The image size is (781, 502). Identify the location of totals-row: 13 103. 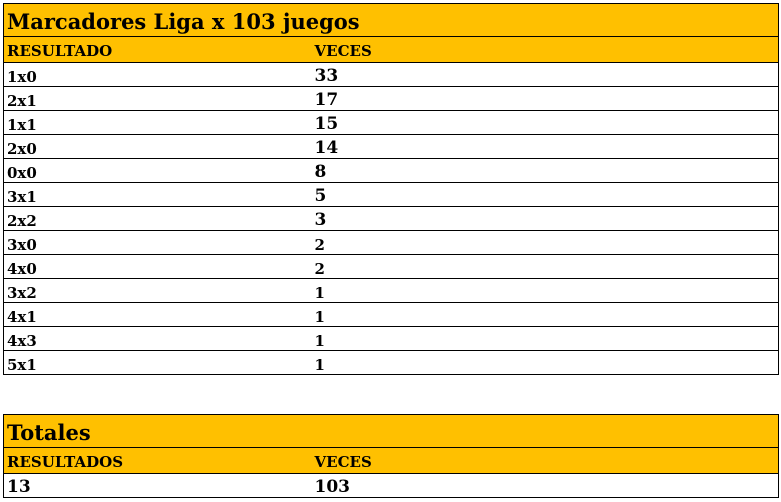
(391, 485).